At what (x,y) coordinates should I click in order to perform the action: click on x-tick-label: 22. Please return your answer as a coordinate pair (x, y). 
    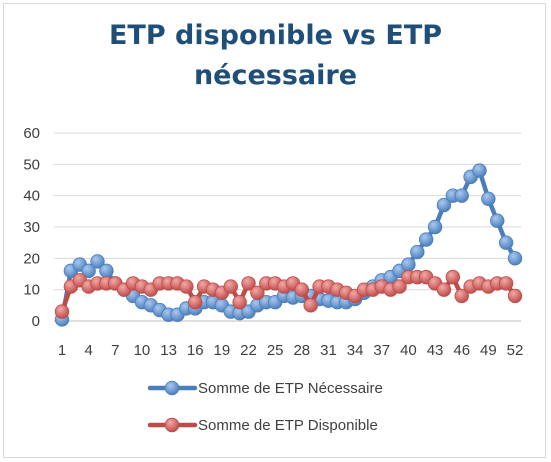
    Looking at the image, I should click on (248, 350).